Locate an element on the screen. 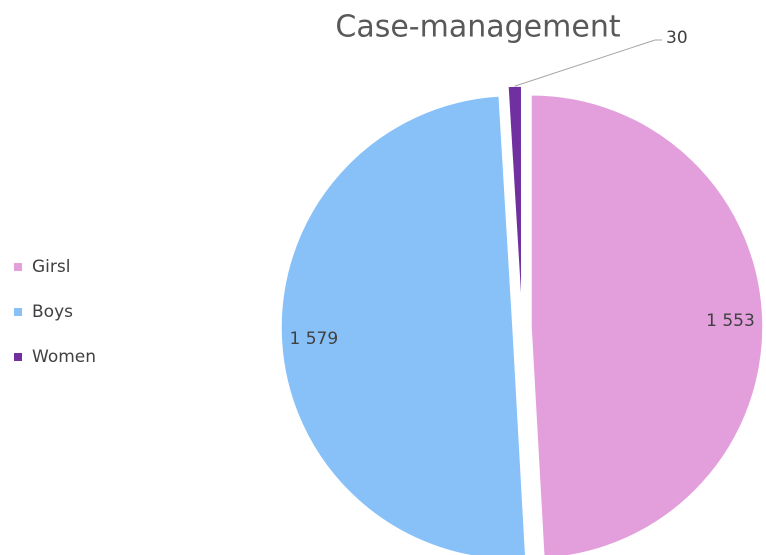 Image resolution: width=766 pixels, height=555 pixels. chart-title: Case-management is located at coordinates (477, 27).